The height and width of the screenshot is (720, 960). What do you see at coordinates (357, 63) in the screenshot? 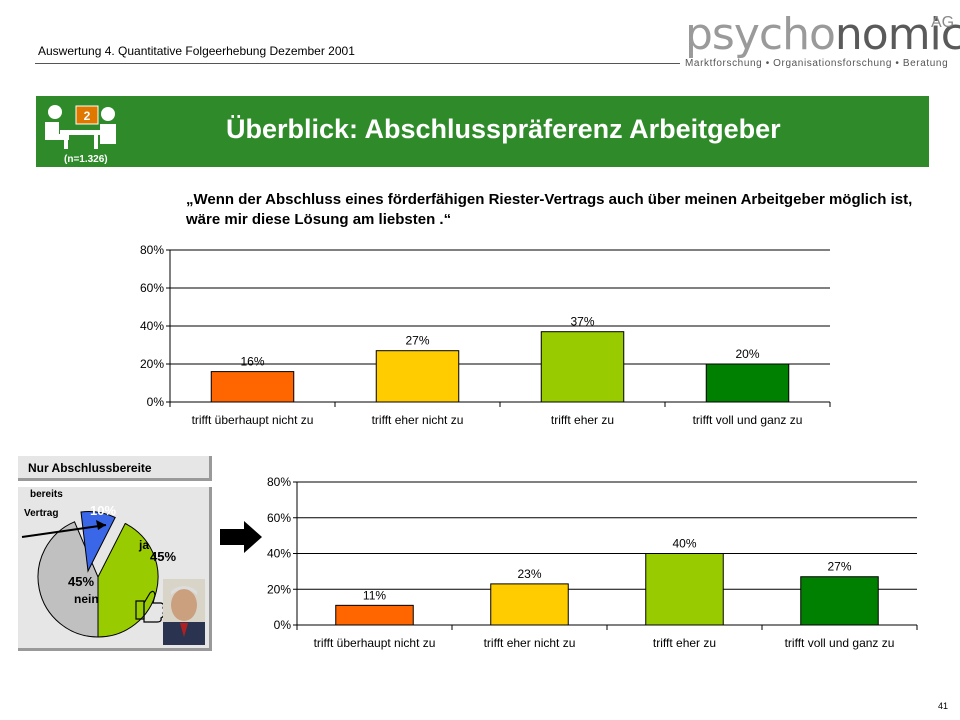
I see `header-divider` at bounding box center [357, 63].